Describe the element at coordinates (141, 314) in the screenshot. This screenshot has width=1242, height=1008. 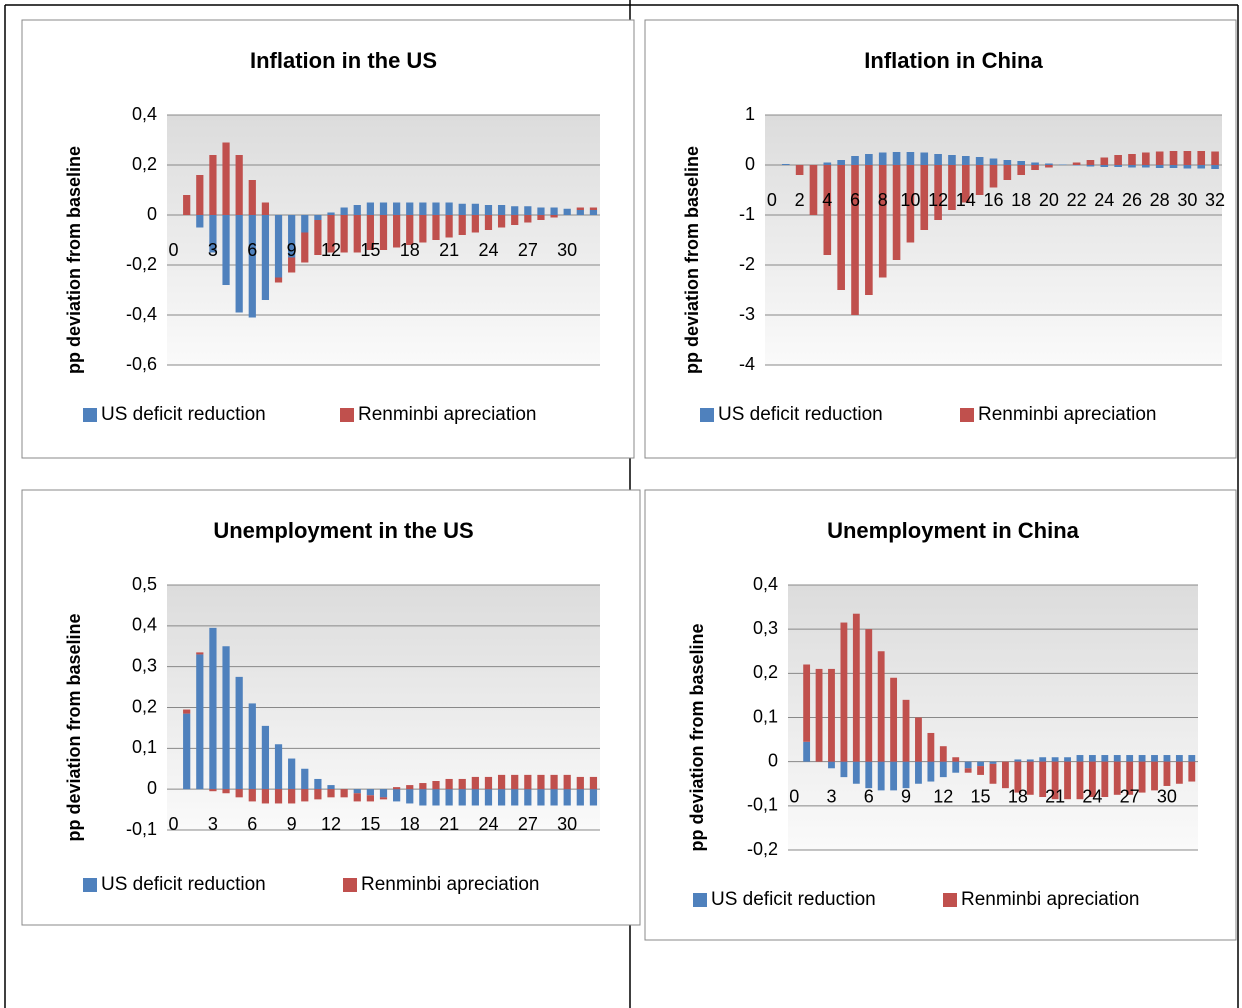
I see `y-tick-label: -0,4` at that location.